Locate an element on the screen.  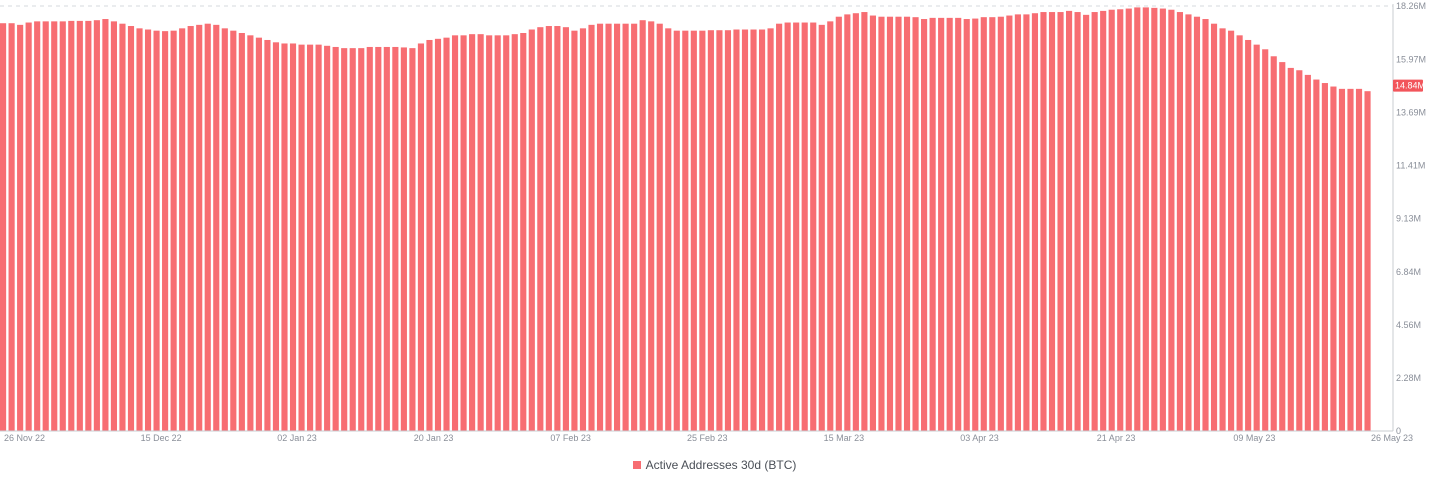
legend-swatch is located at coordinates (636, 465).